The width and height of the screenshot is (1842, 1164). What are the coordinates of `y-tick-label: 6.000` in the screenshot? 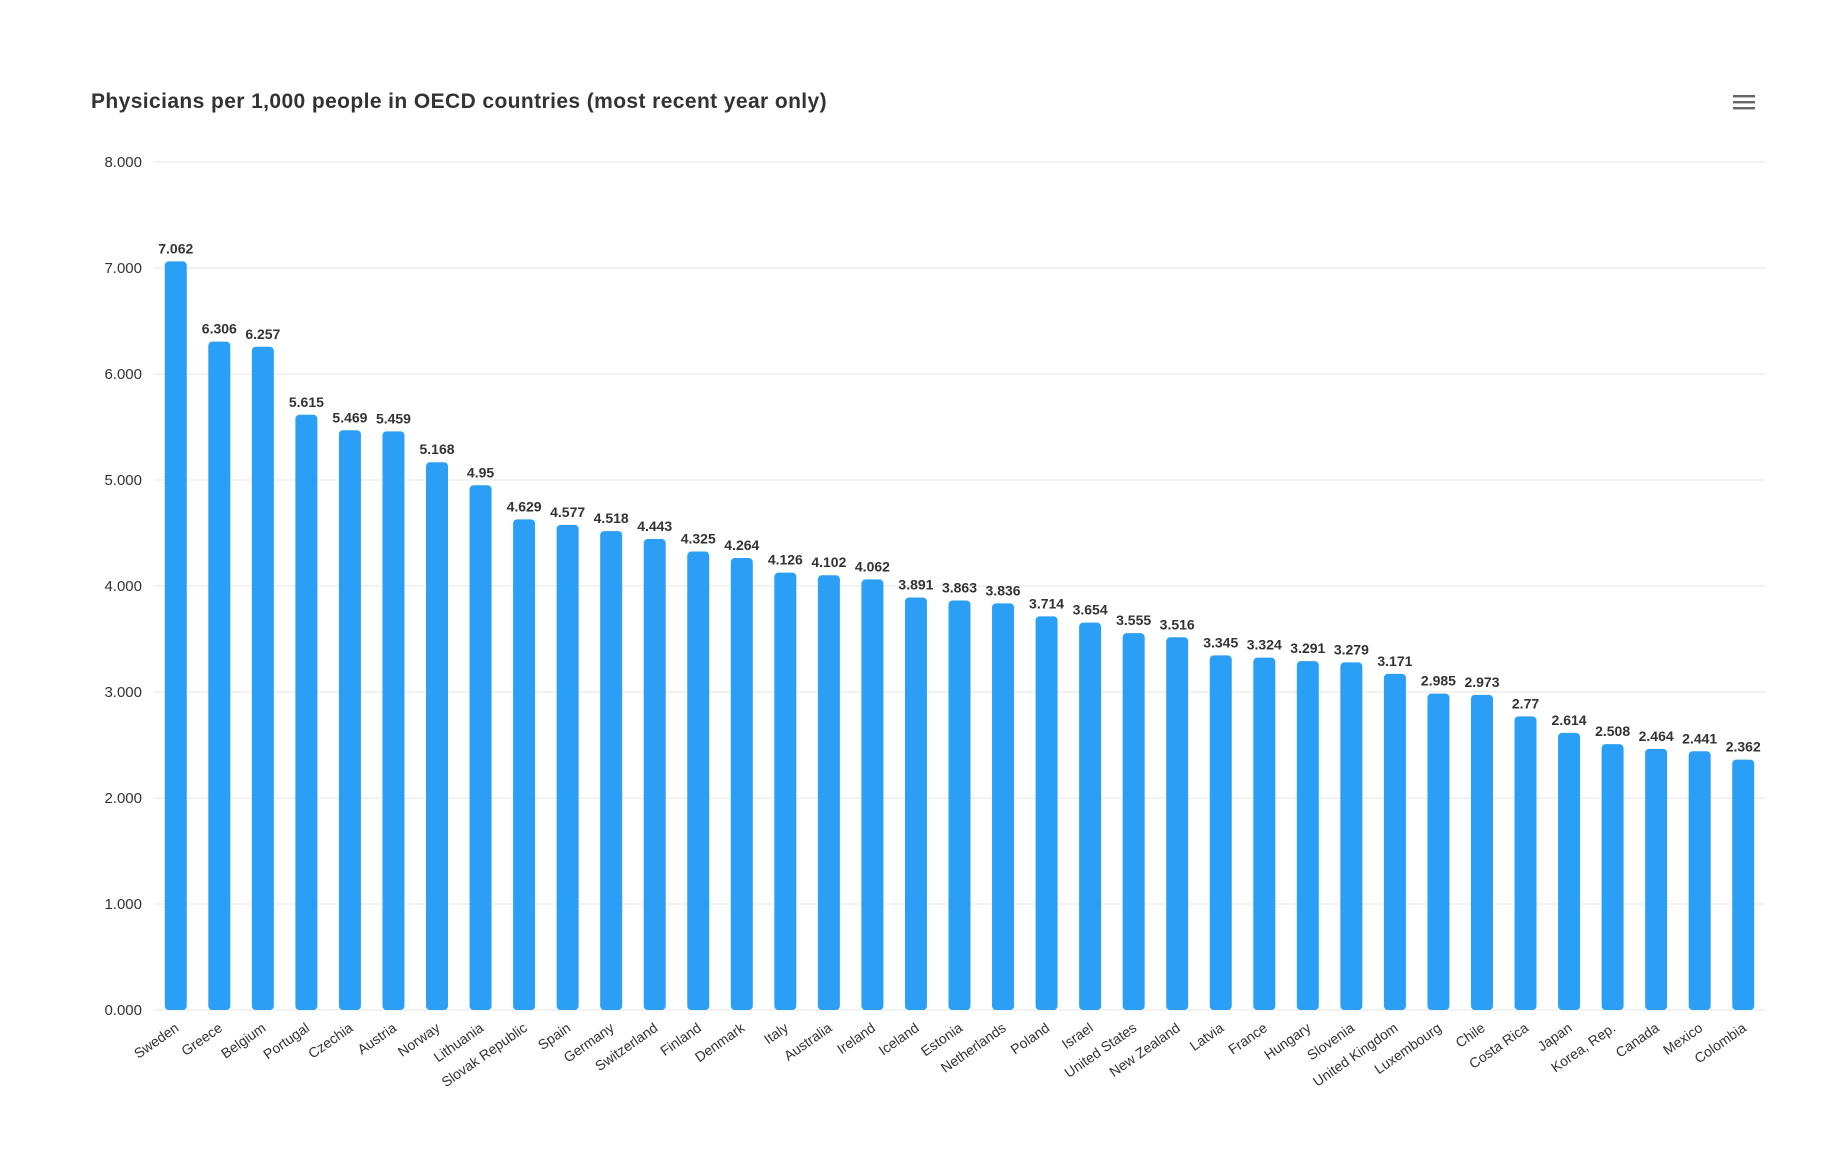 It's located at (123, 374).